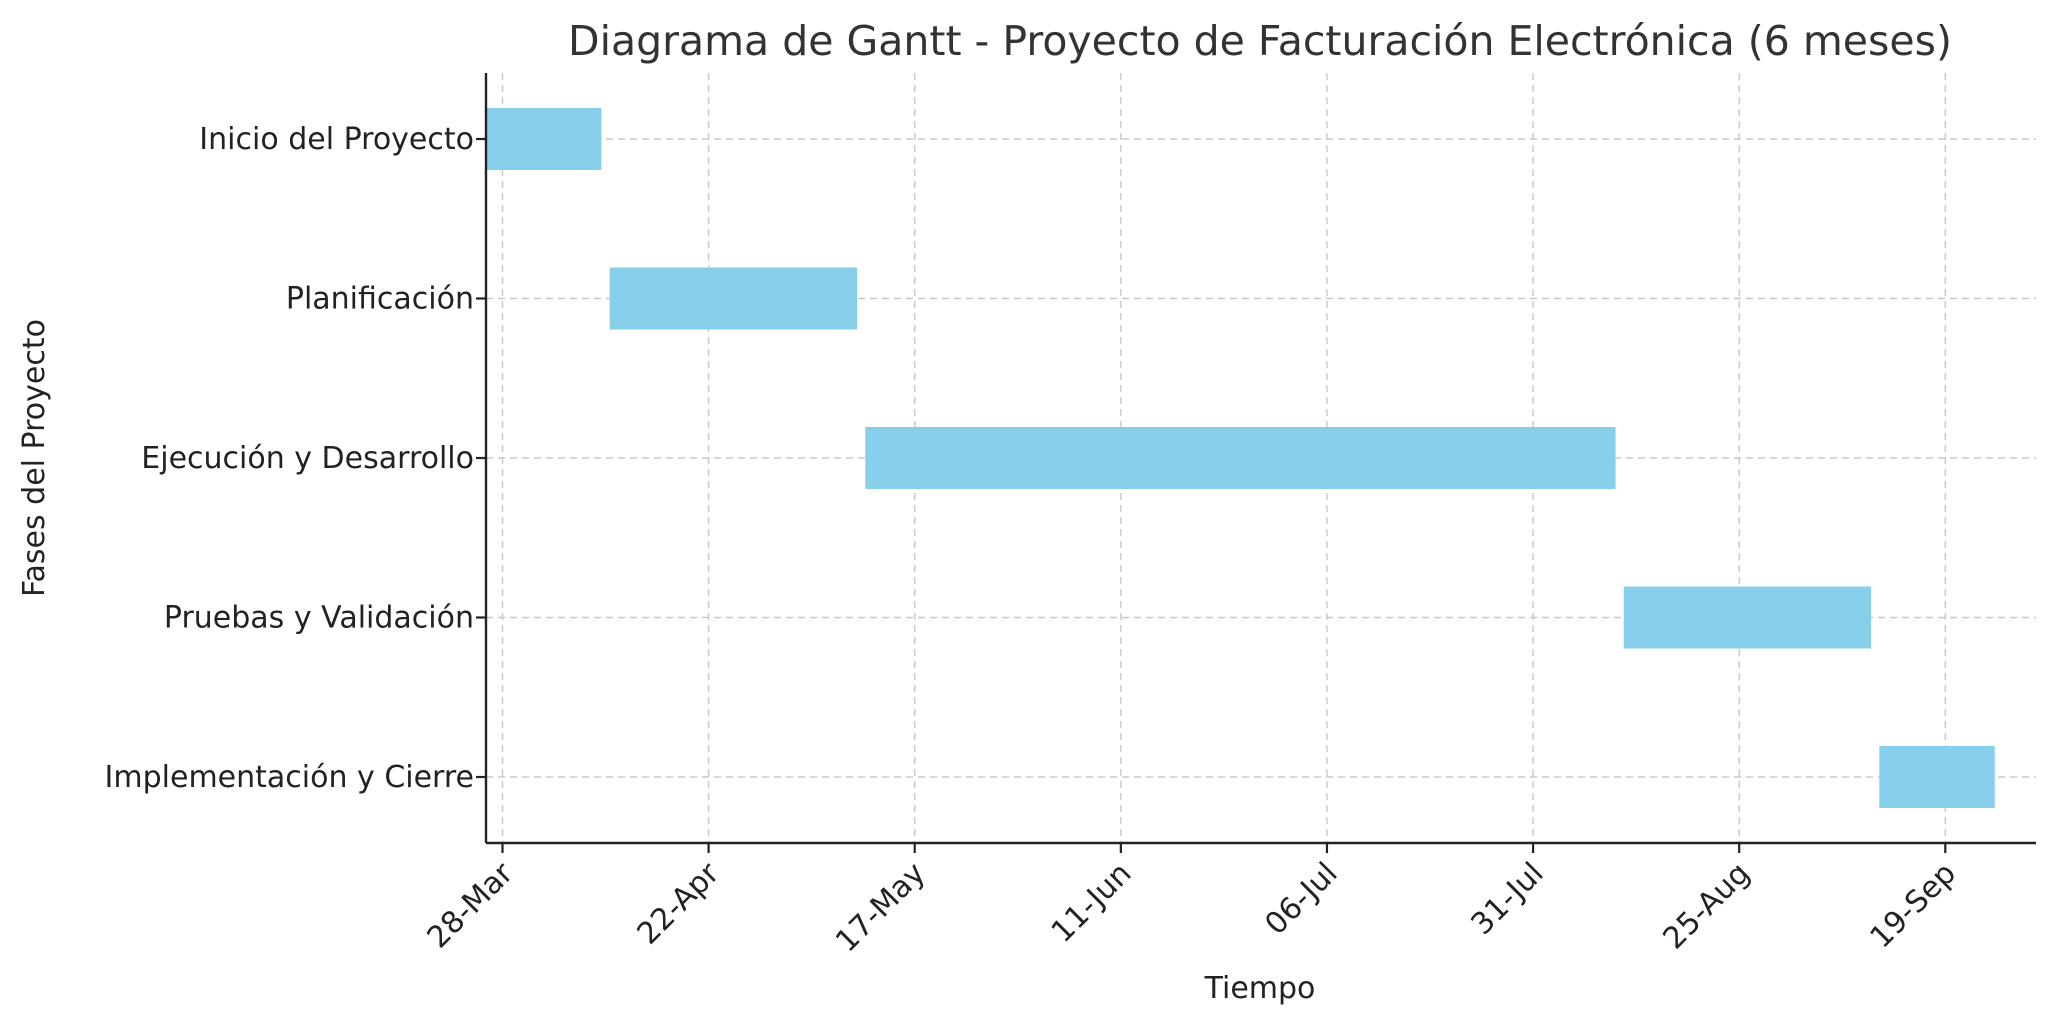 This screenshot has width=2054, height=1027. What do you see at coordinates (1706, 906) in the screenshot?
I see `x-tick-label: 25-Aug` at bounding box center [1706, 906].